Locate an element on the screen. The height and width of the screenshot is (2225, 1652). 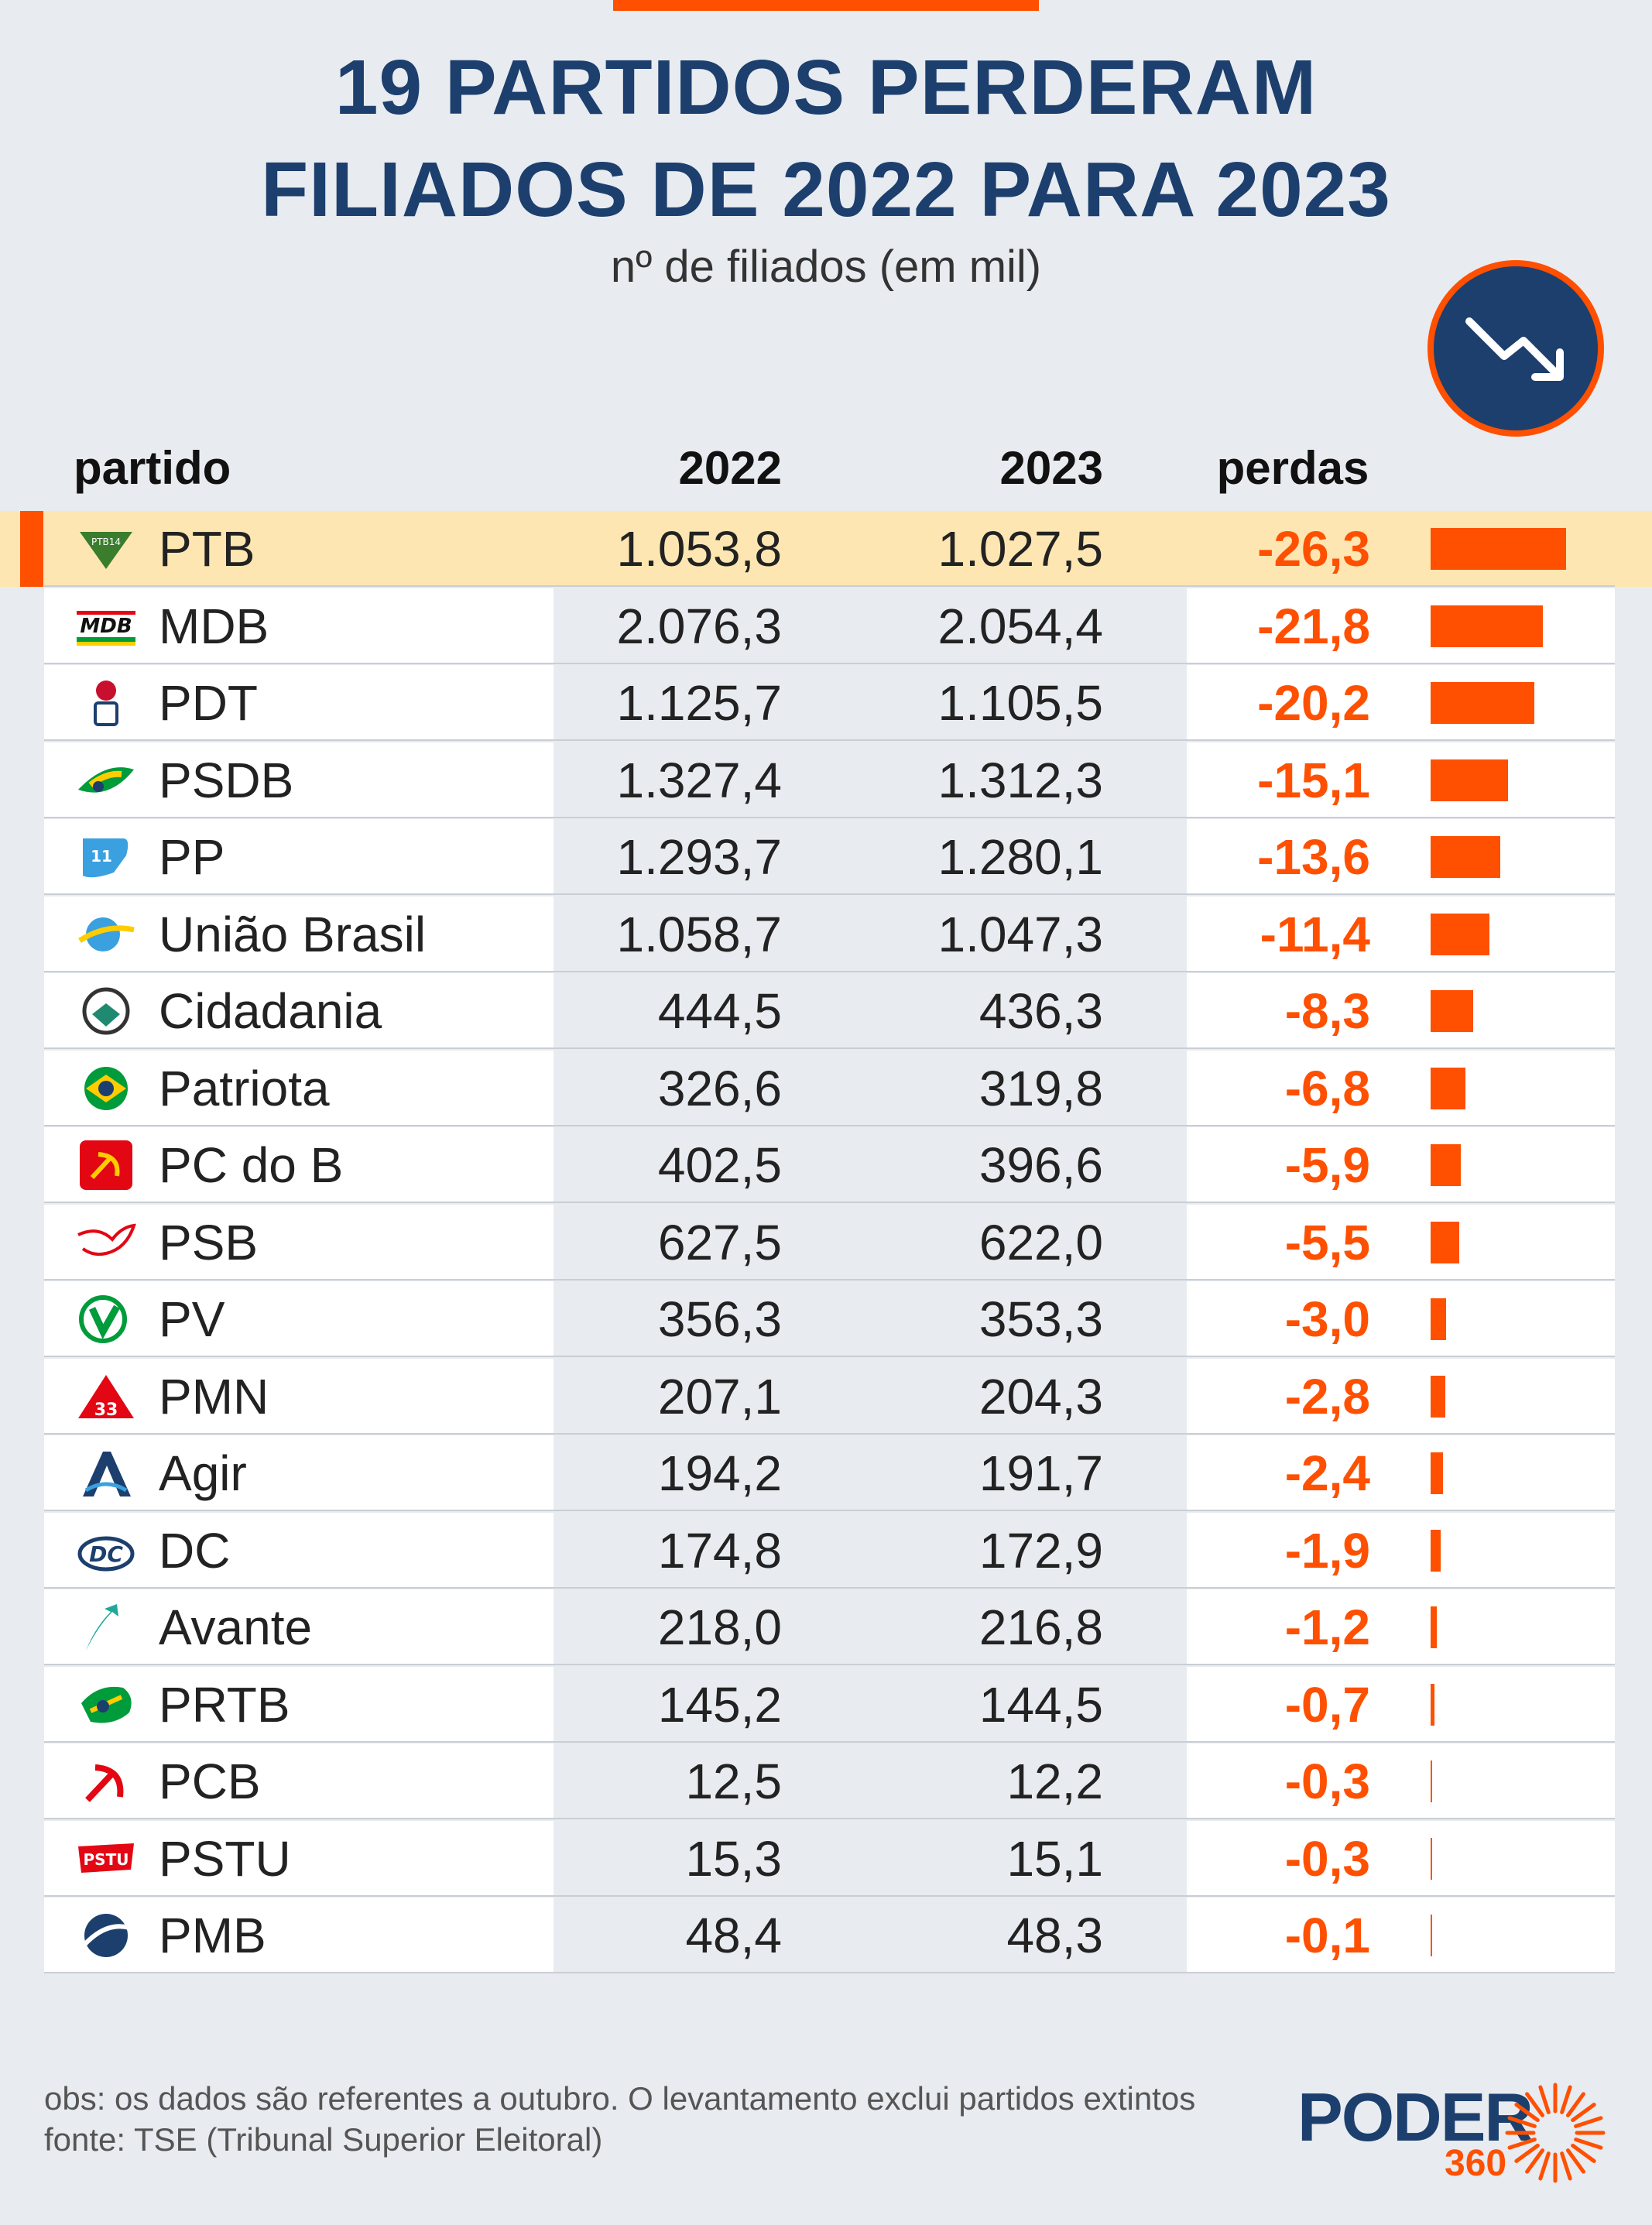
pcdob-logo-icon is located at coordinates (106, 1165).